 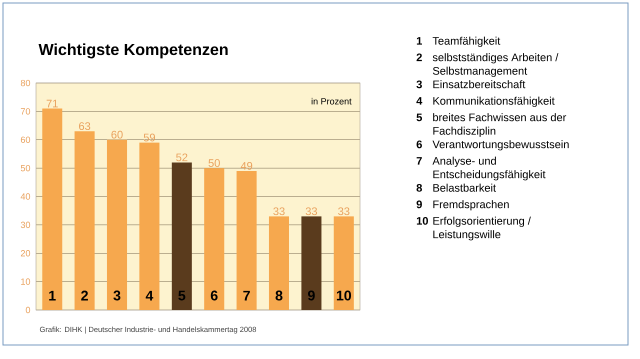 What do you see at coordinates (133, 50) in the screenshot?
I see `chart-title: Wichtigste Kompetenzen` at bounding box center [133, 50].